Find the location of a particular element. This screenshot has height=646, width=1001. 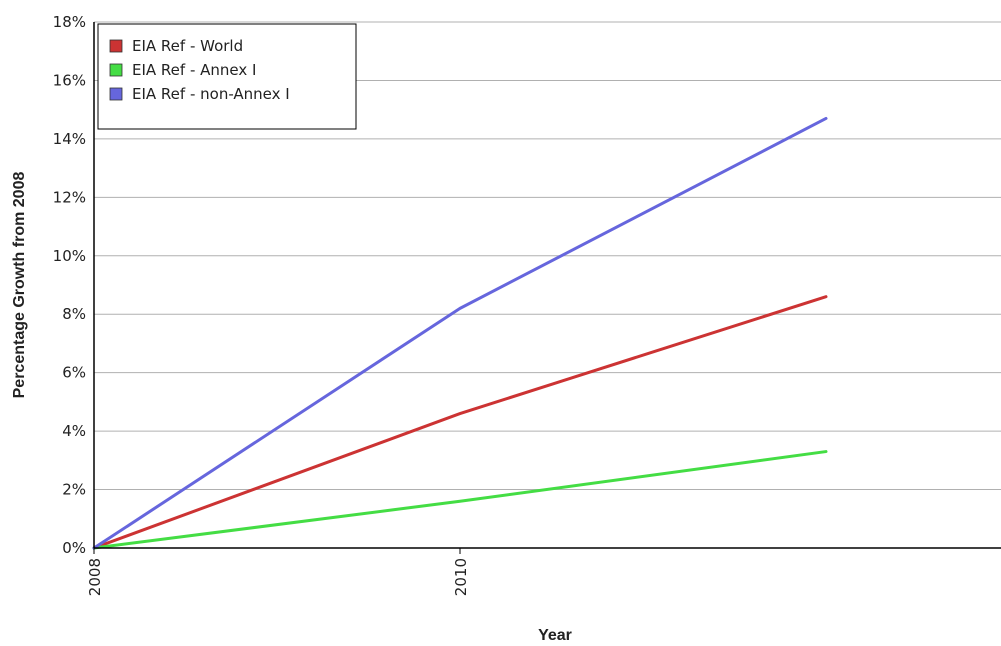

y-tick-label: 0% is located at coordinates (74, 548).